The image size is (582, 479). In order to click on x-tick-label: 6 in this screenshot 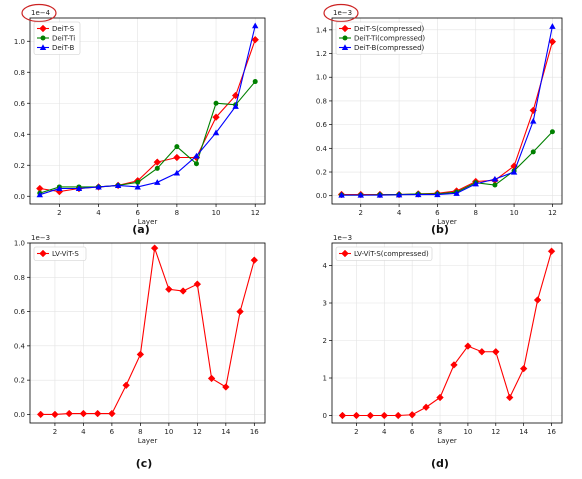, I will do `click(137, 213)`.